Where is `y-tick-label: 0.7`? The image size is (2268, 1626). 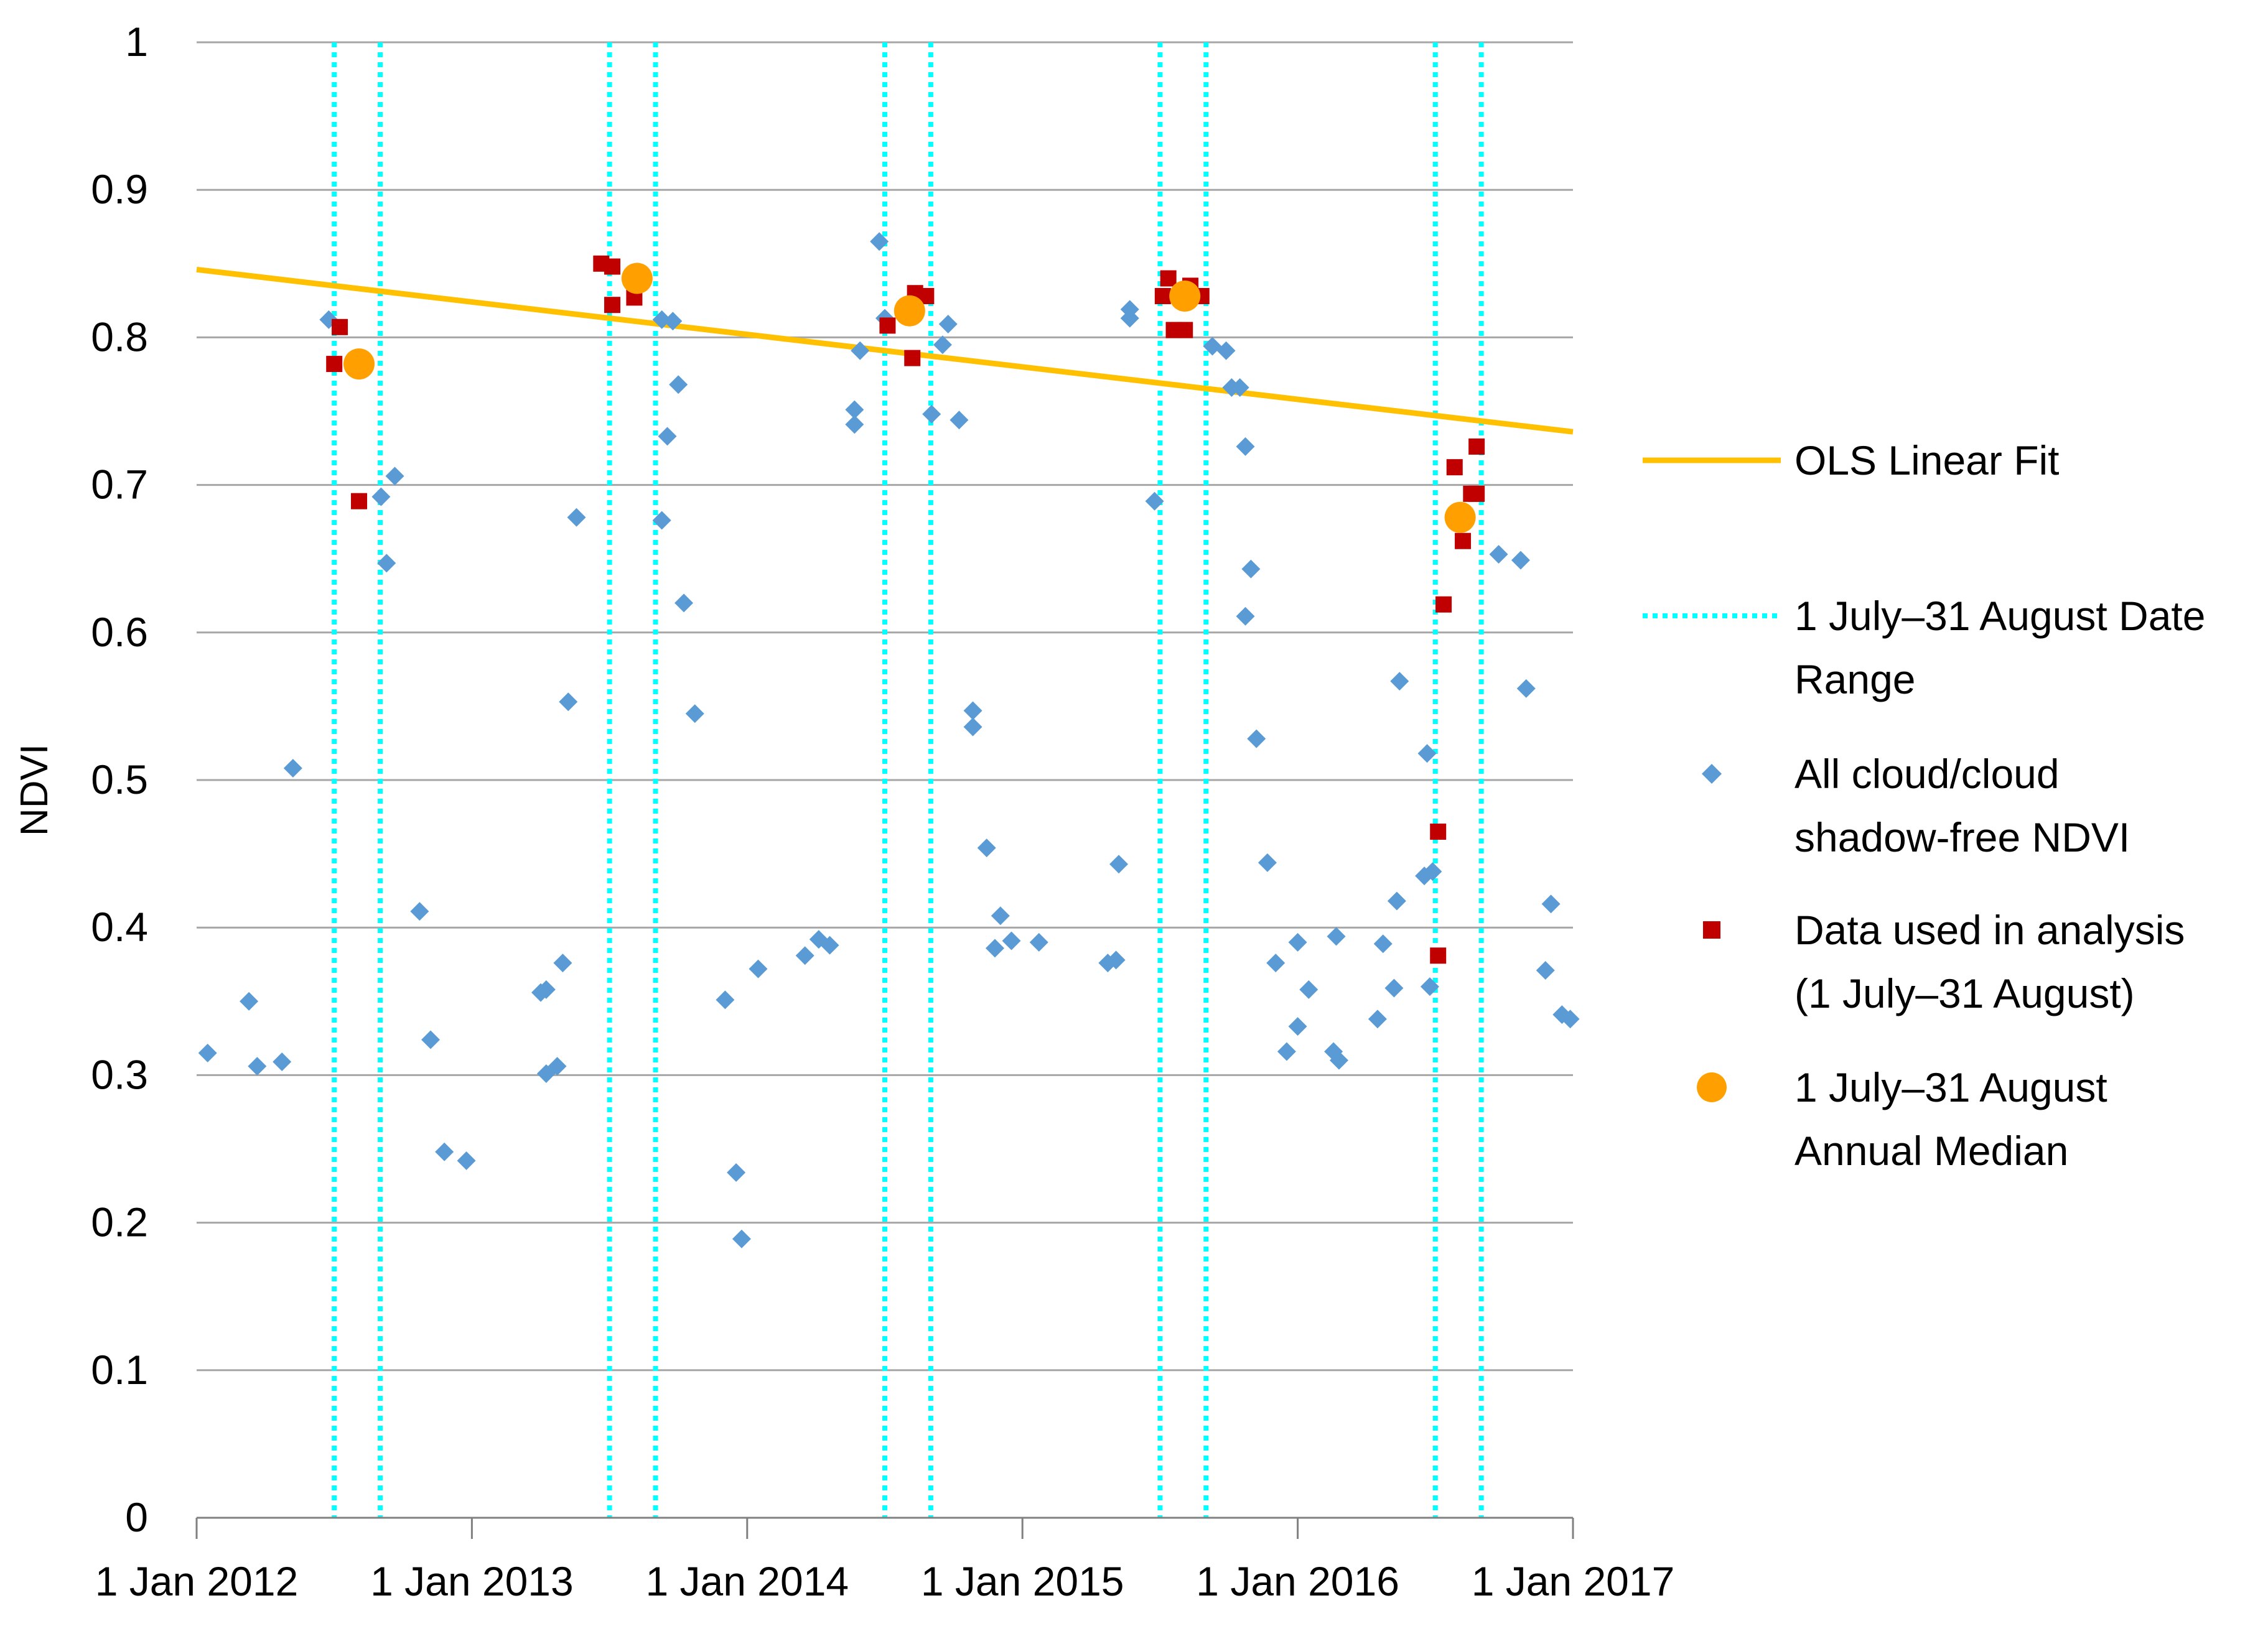
y-tick-label: 0.7 is located at coordinates (120, 485).